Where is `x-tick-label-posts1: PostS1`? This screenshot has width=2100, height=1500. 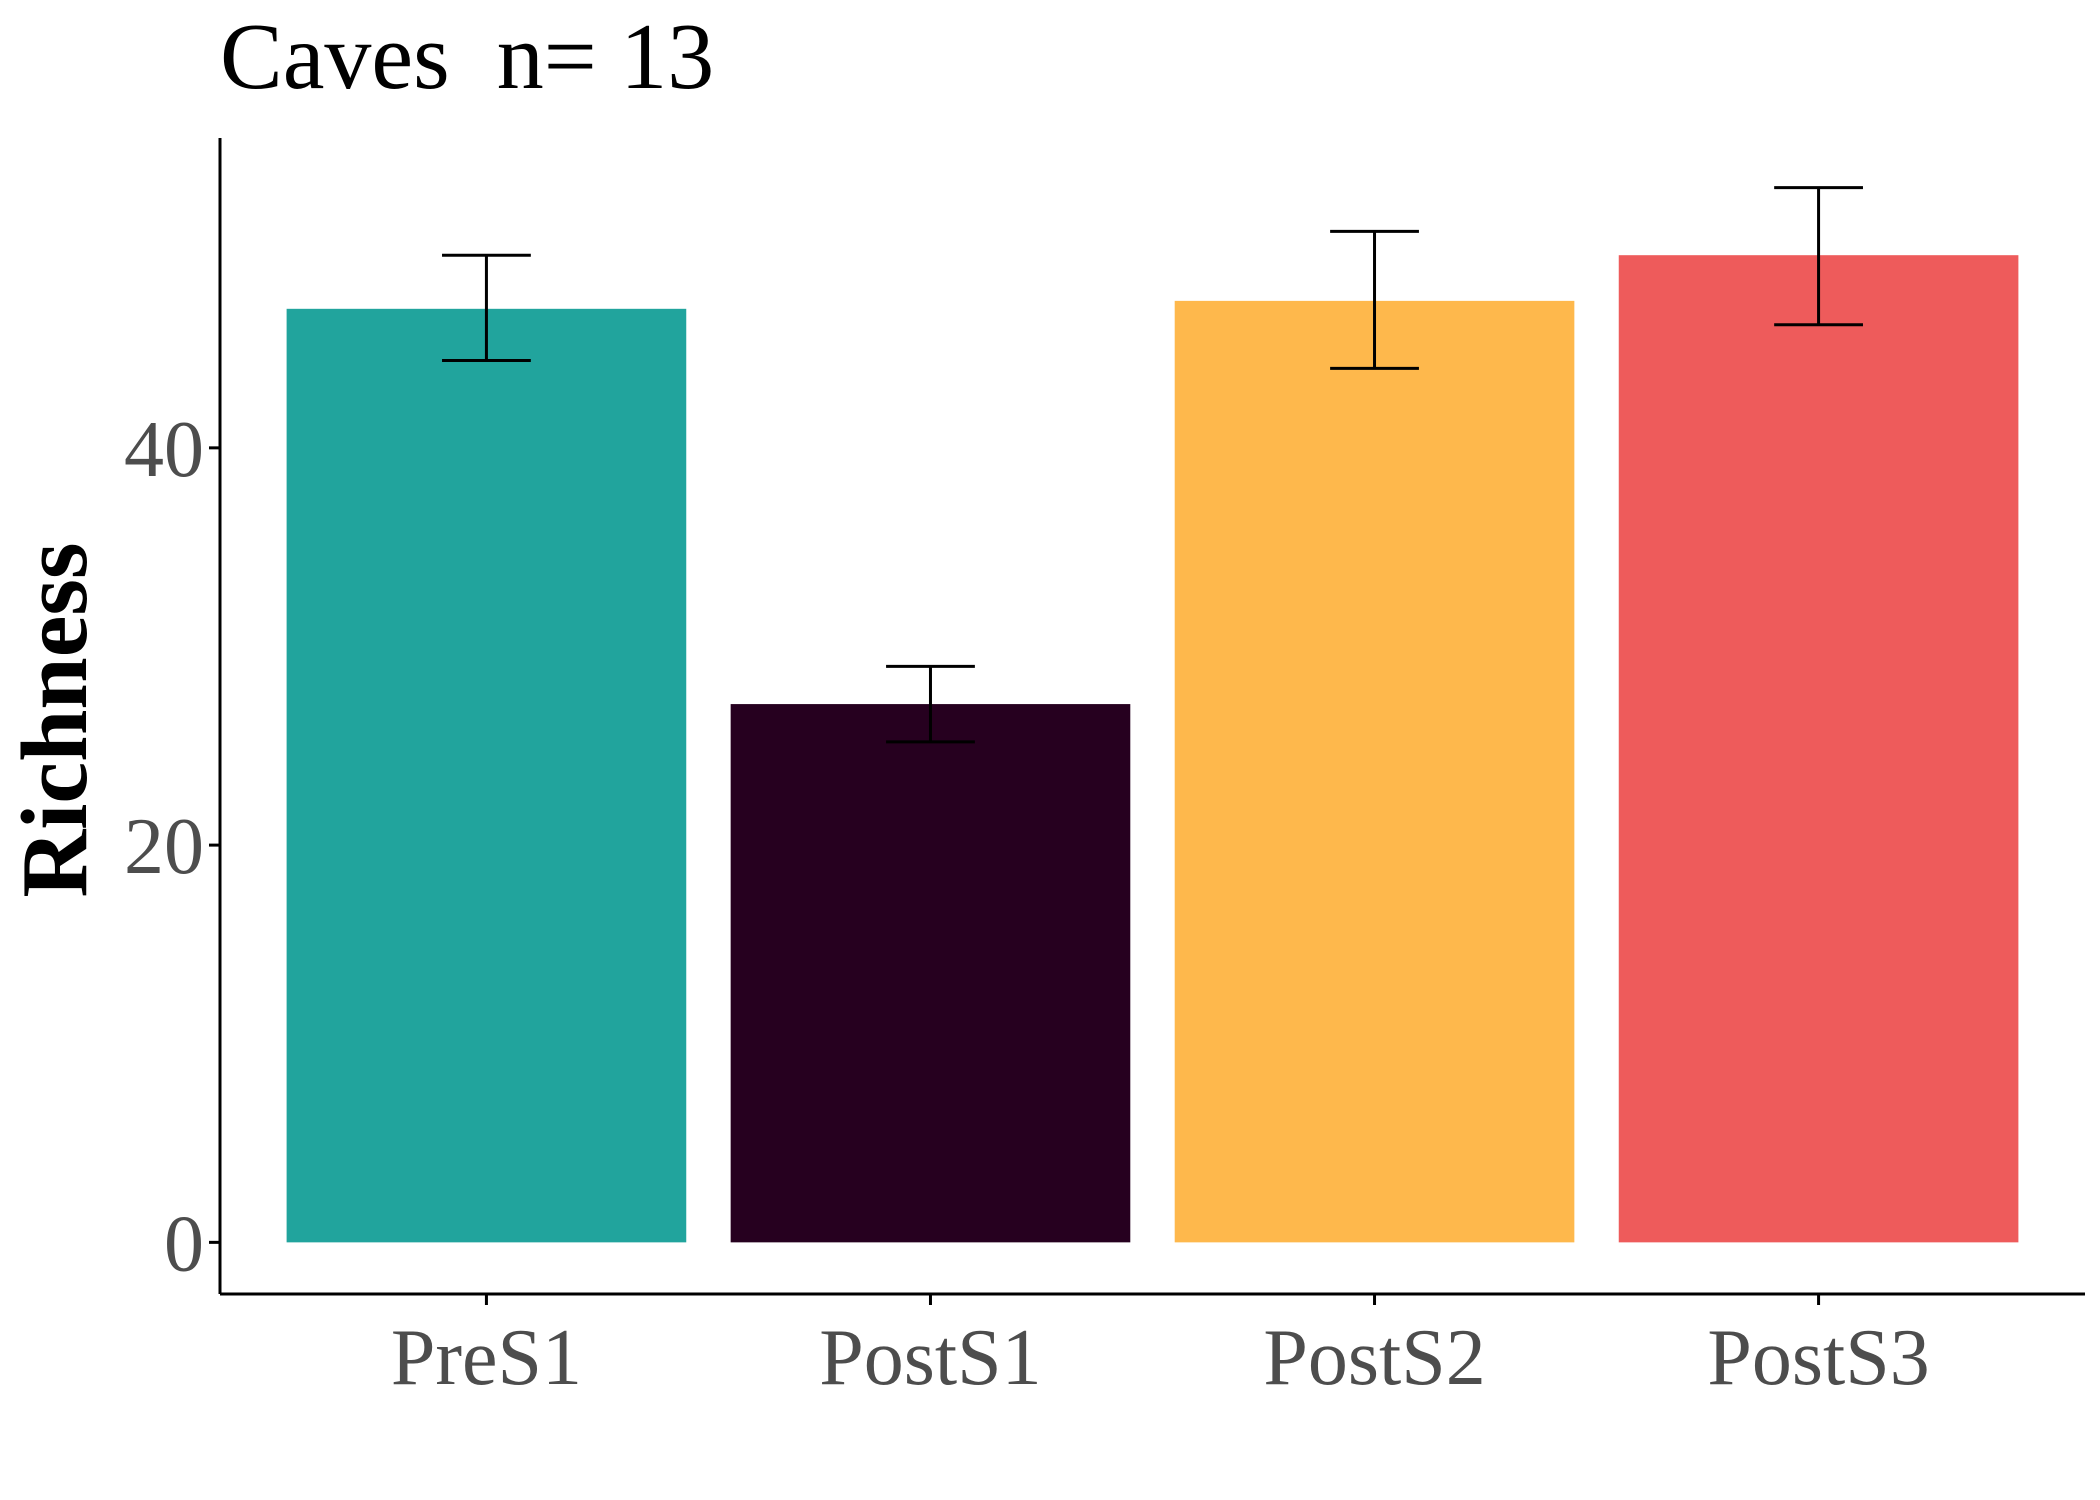 x-tick-label-posts1: PostS1 is located at coordinates (930, 1358).